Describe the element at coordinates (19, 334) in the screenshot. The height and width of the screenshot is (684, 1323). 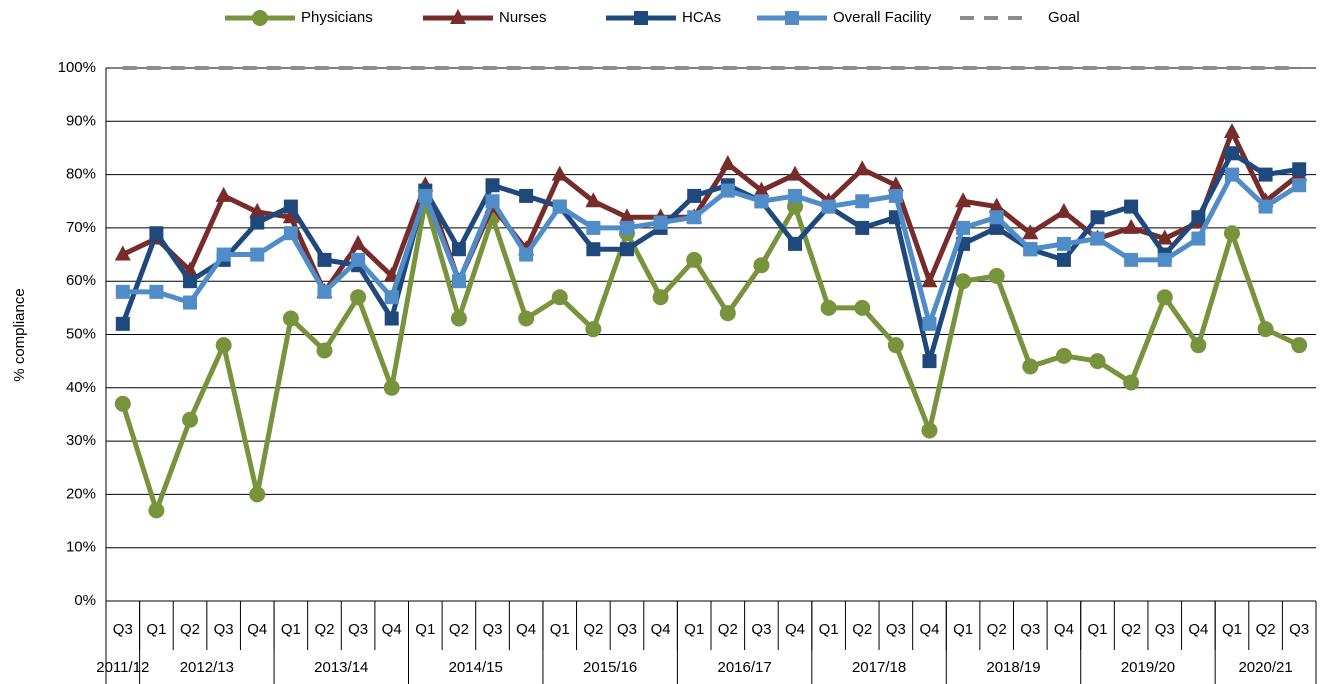
I see `y-axis-label: % compliance` at that location.